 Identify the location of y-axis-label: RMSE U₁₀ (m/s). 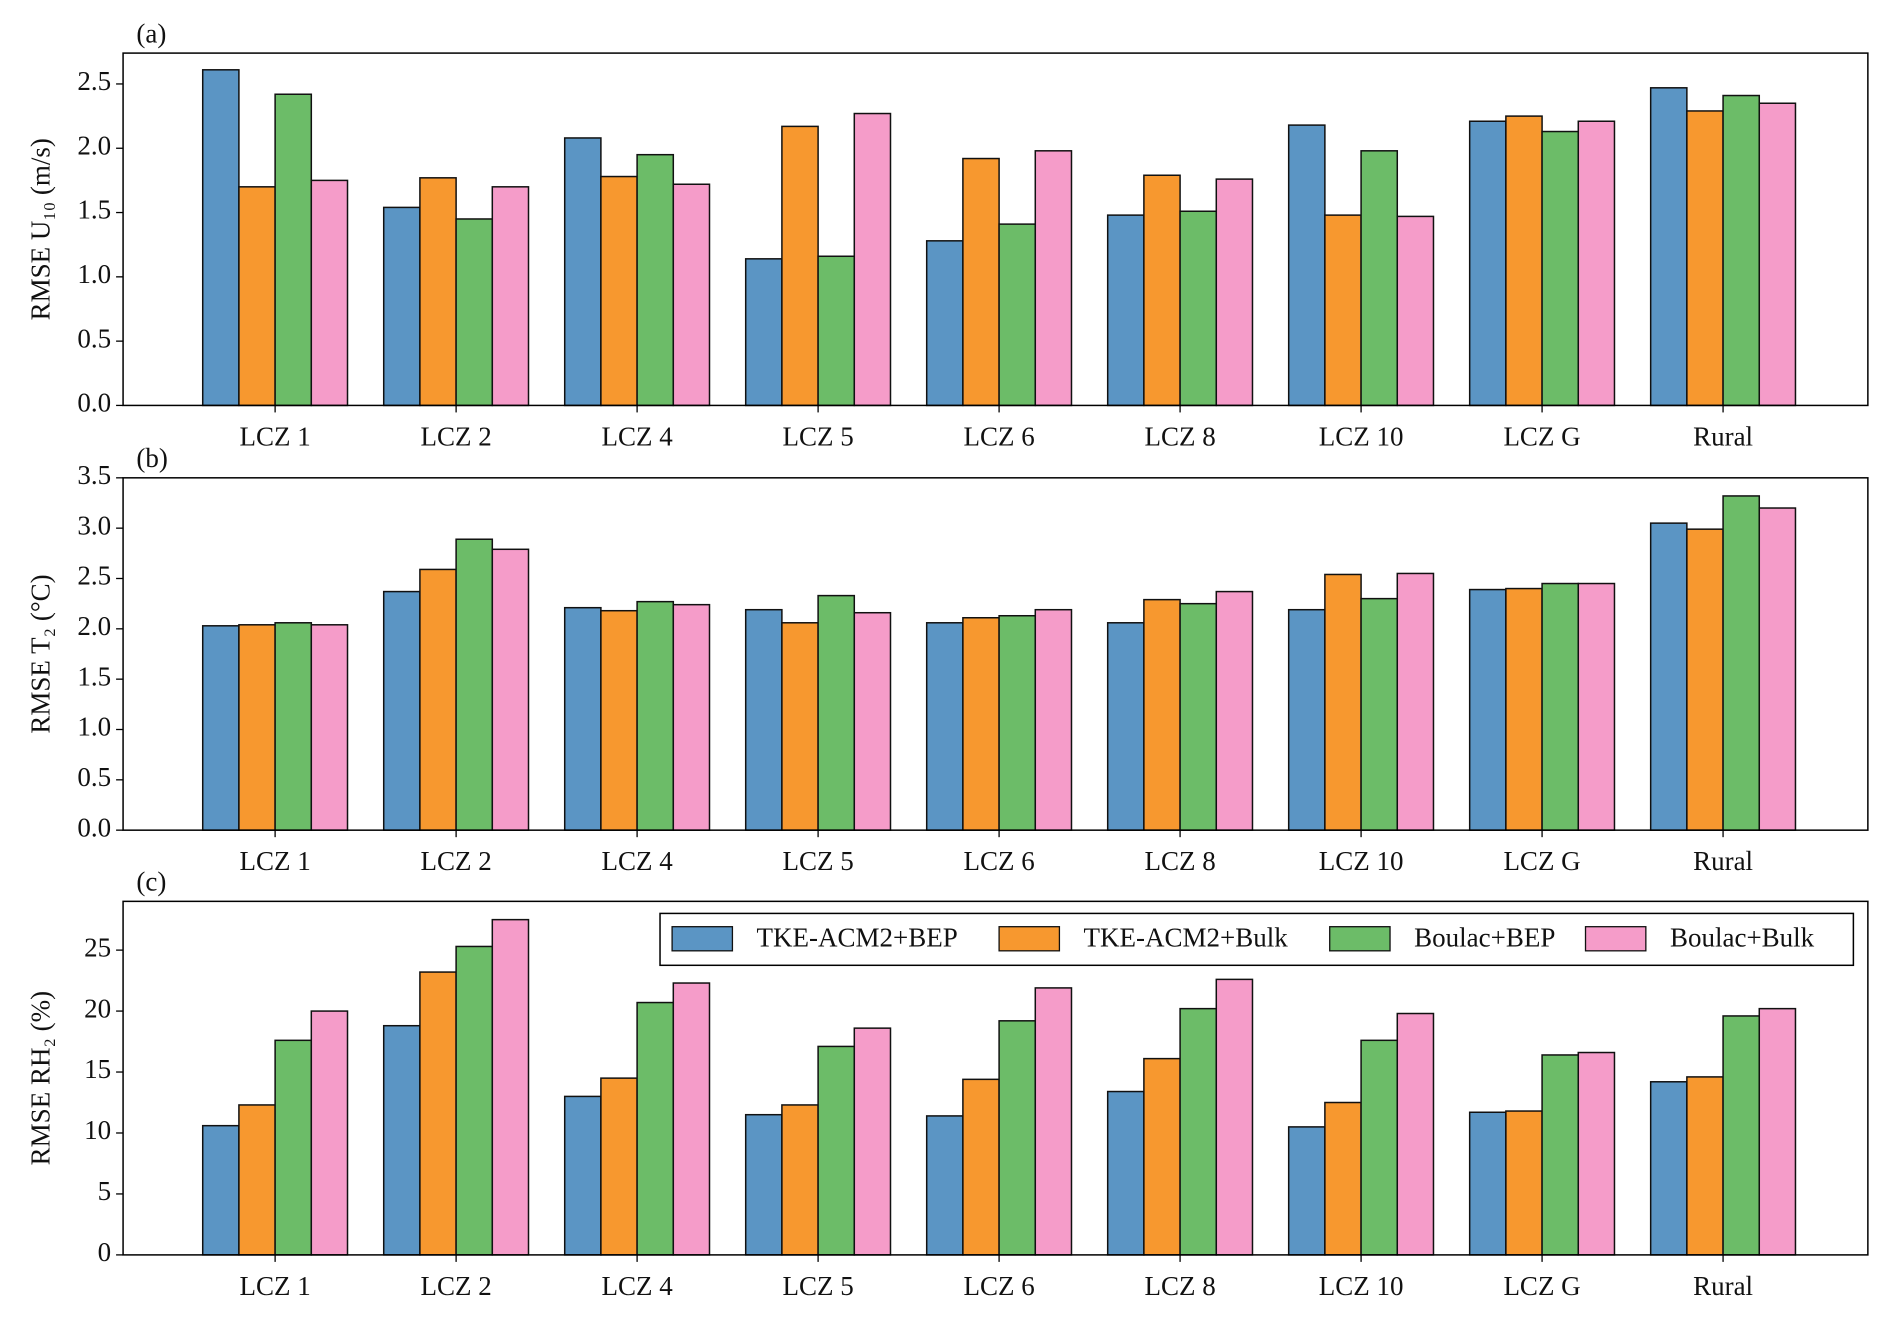
(41, 229).